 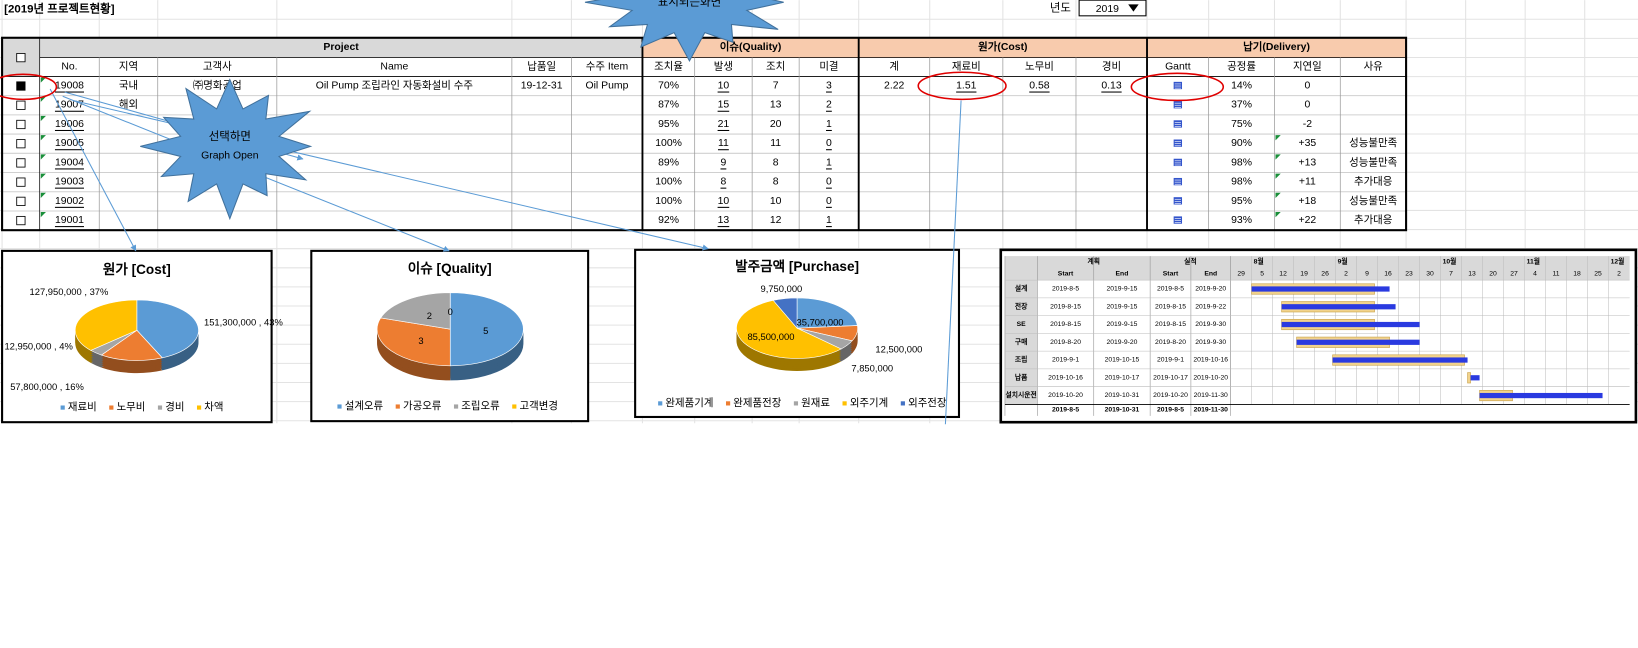 I want to click on data-label: 3, so click(x=420, y=340).